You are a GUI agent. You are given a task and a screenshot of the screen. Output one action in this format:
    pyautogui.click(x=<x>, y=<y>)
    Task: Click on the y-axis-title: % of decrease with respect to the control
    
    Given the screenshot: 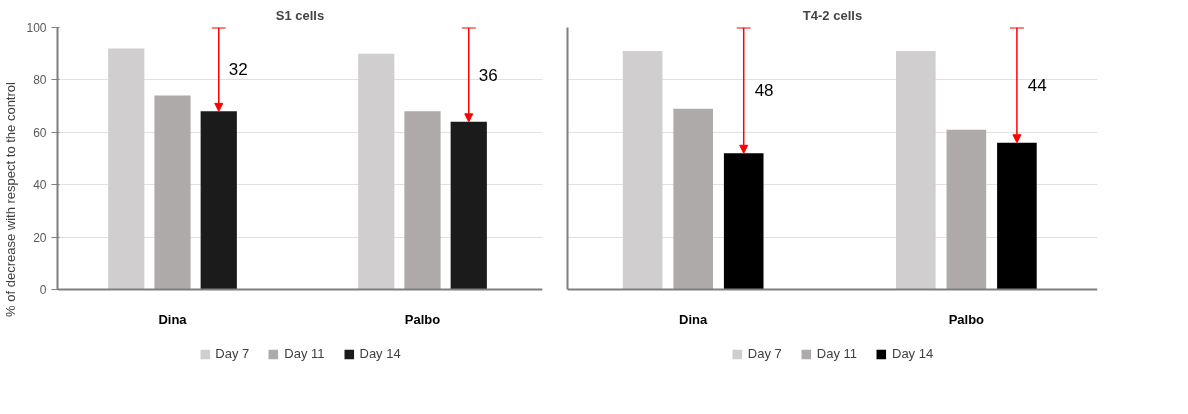 What is the action you would take?
    pyautogui.click(x=11, y=199)
    